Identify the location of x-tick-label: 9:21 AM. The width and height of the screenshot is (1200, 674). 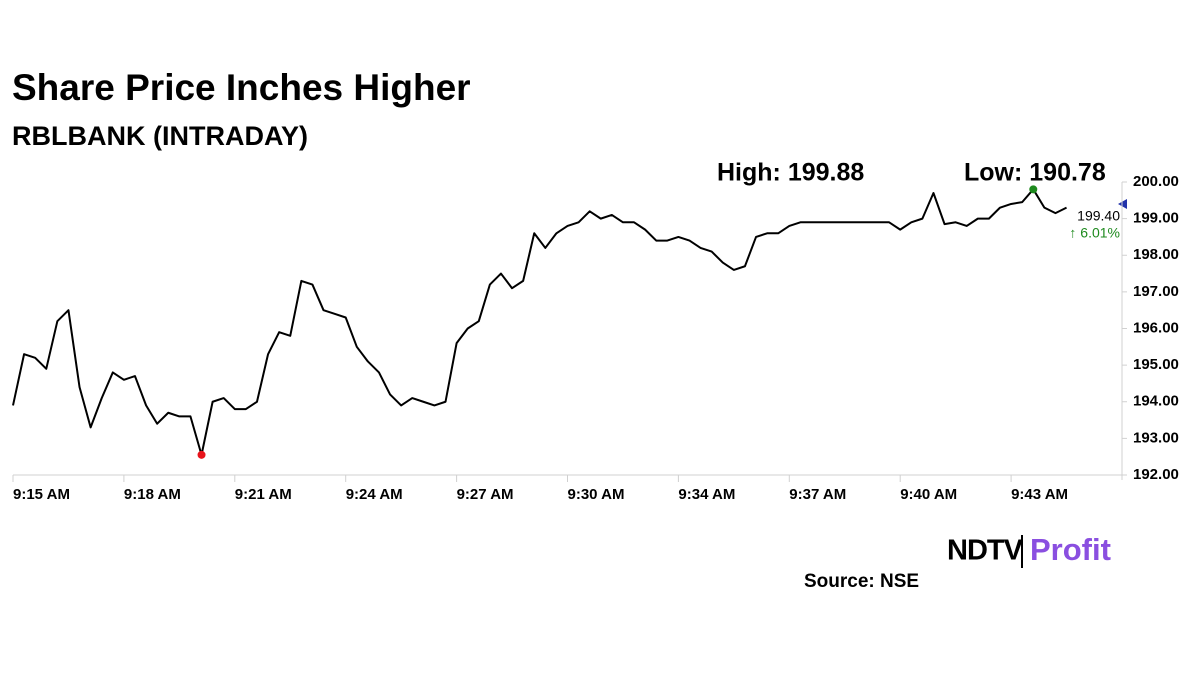
(263, 494).